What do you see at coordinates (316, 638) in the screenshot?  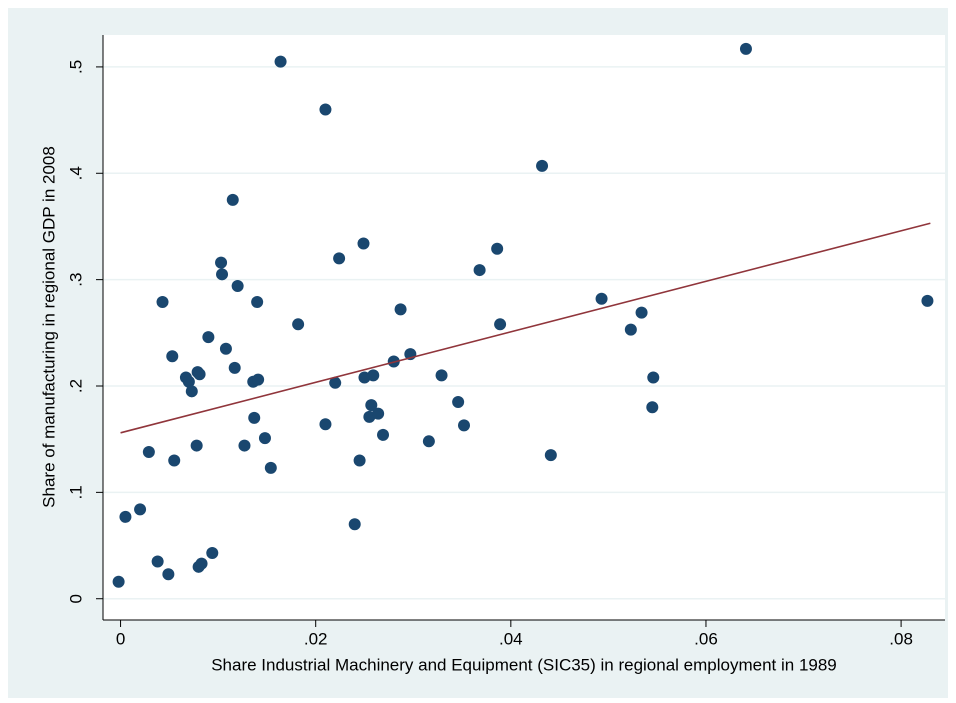 I see `x-tick-label: .02` at bounding box center [316, 638].